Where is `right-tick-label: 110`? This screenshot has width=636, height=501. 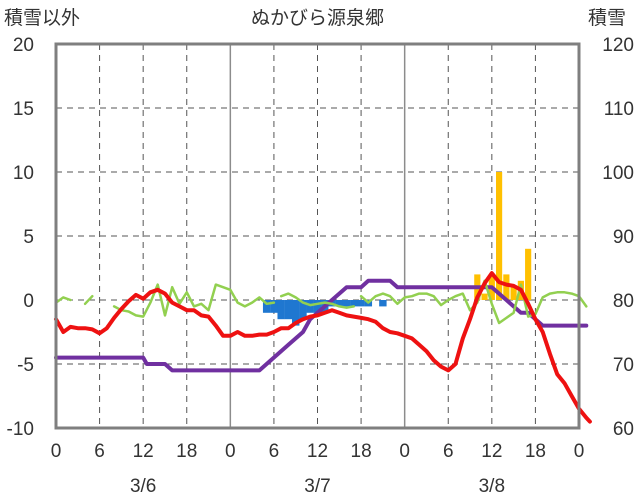
right-tick-label: 110 is located at coordinates (619, 109).